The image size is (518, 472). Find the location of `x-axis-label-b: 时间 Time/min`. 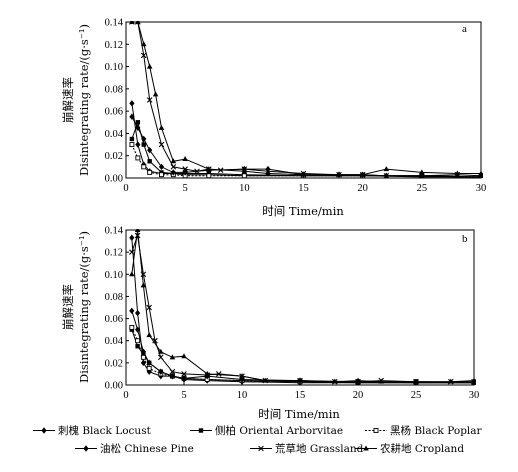

x-axis-label-b: 时间 Time/min is located at coordinates (299, 414).